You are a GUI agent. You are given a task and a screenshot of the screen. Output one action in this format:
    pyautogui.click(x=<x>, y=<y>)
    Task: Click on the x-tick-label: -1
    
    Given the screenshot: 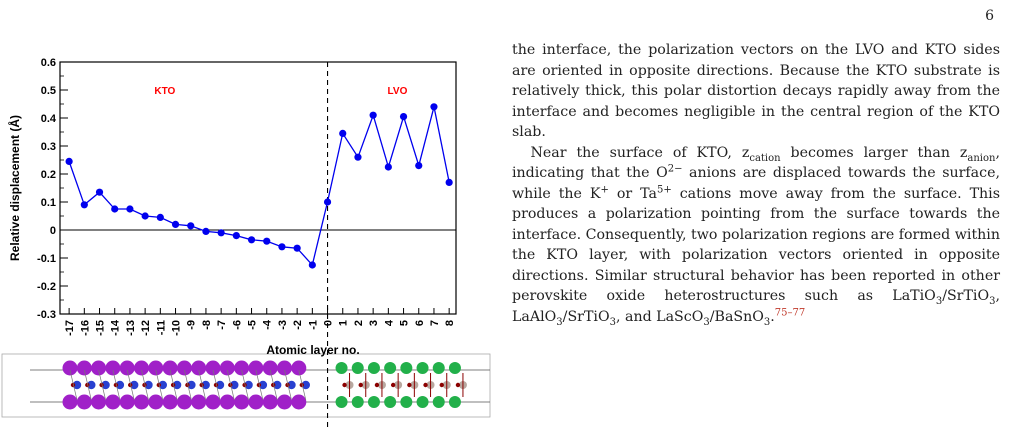 What is the action you would take?
    pyautogui.click(x=313, y=325)
    